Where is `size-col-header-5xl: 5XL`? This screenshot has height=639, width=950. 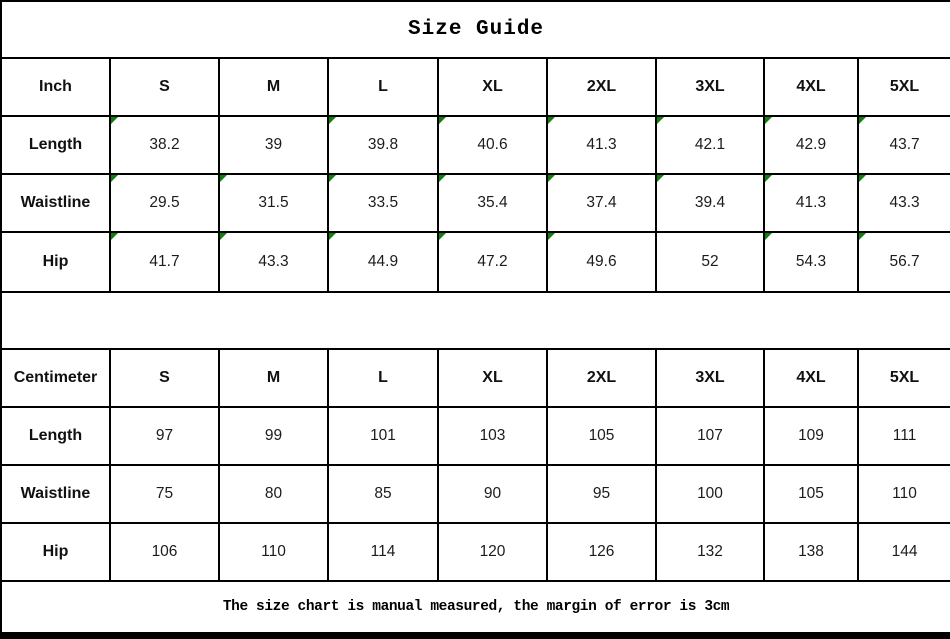
size-col-header-5xl: 5XL is located at coordinates (903, 86).